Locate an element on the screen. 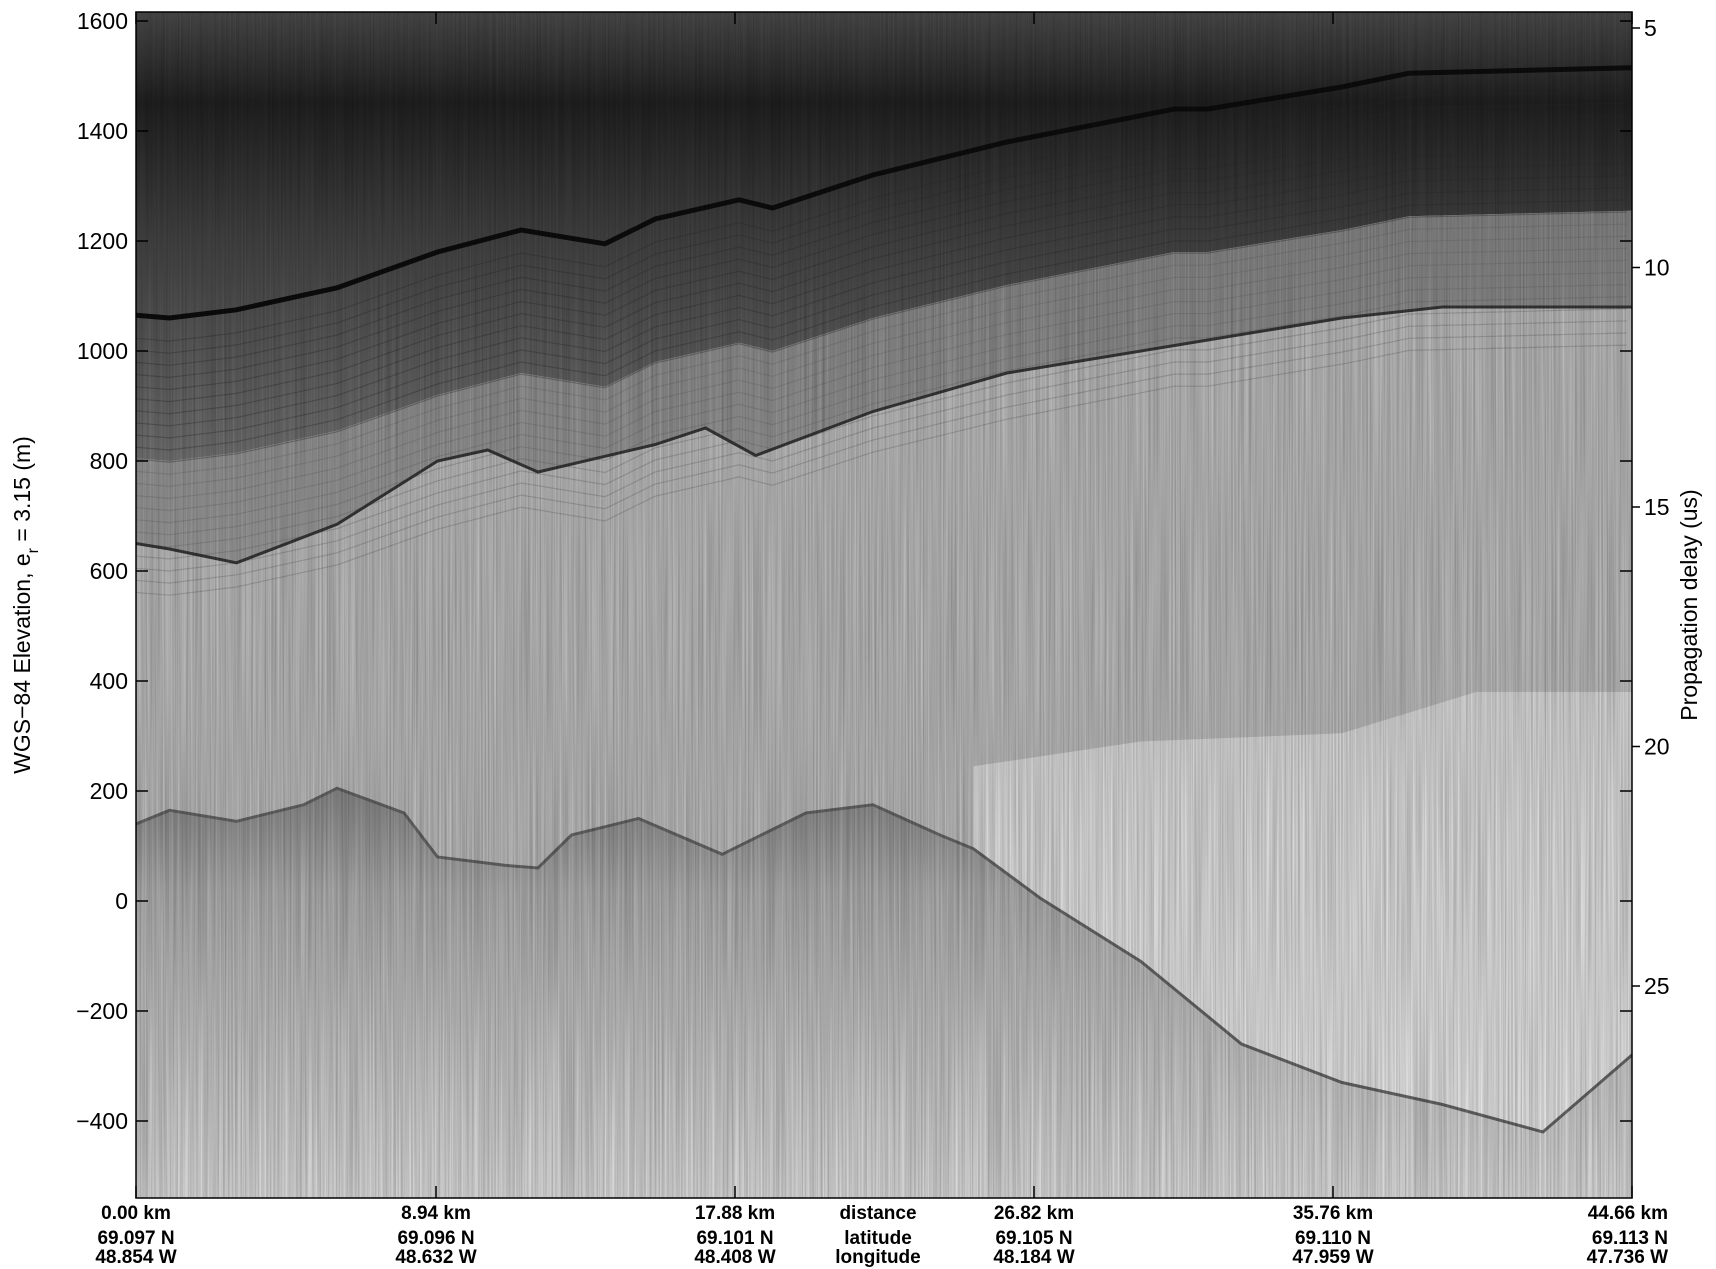 This screenshot has height=1269, width=1716. right-axis-title: Propagation delay (us) is located at coordinates (1689, 604).